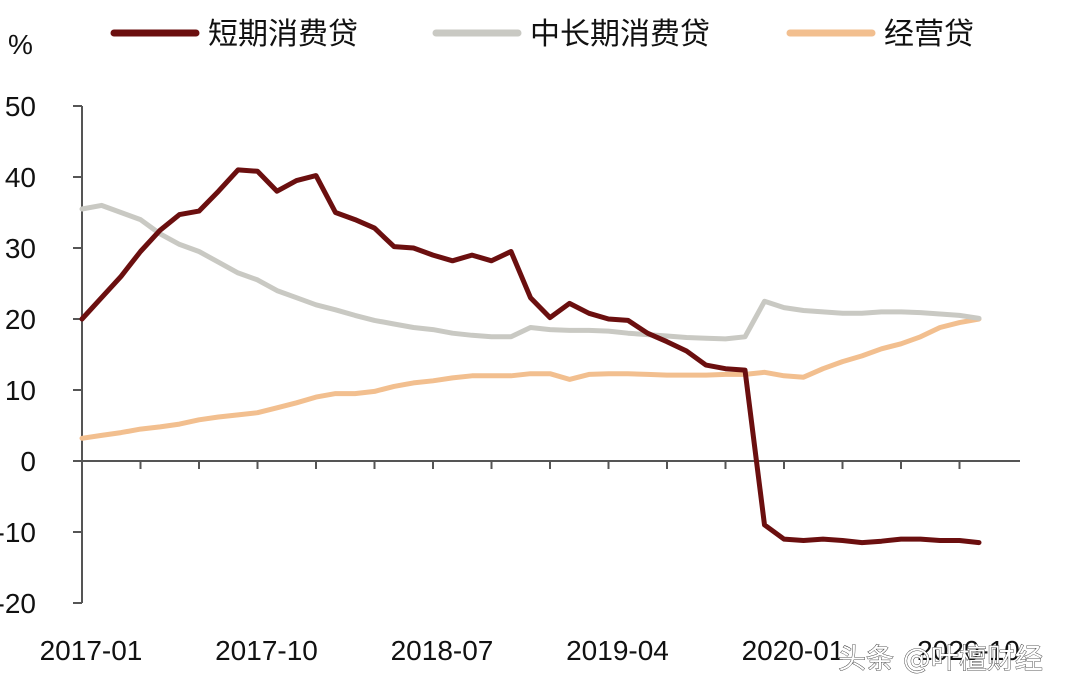  I want to click on y-tick-label: -10, so click(18, 532).